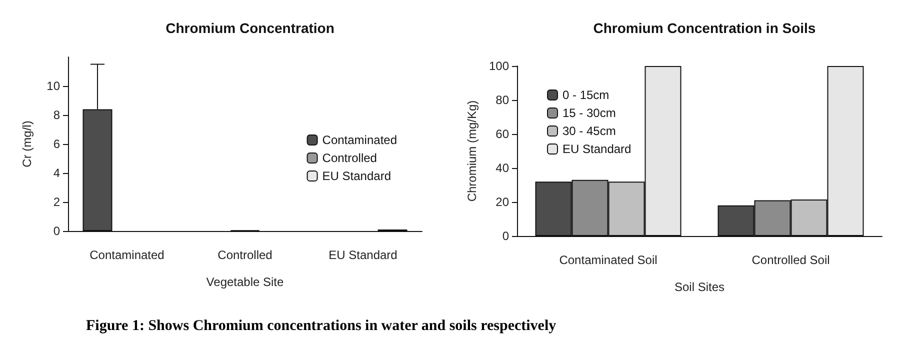  What do you see at coordinates (503, 202) in the screenshot?
I see `y-tick-label: 20` at bounding box center [503, 202].